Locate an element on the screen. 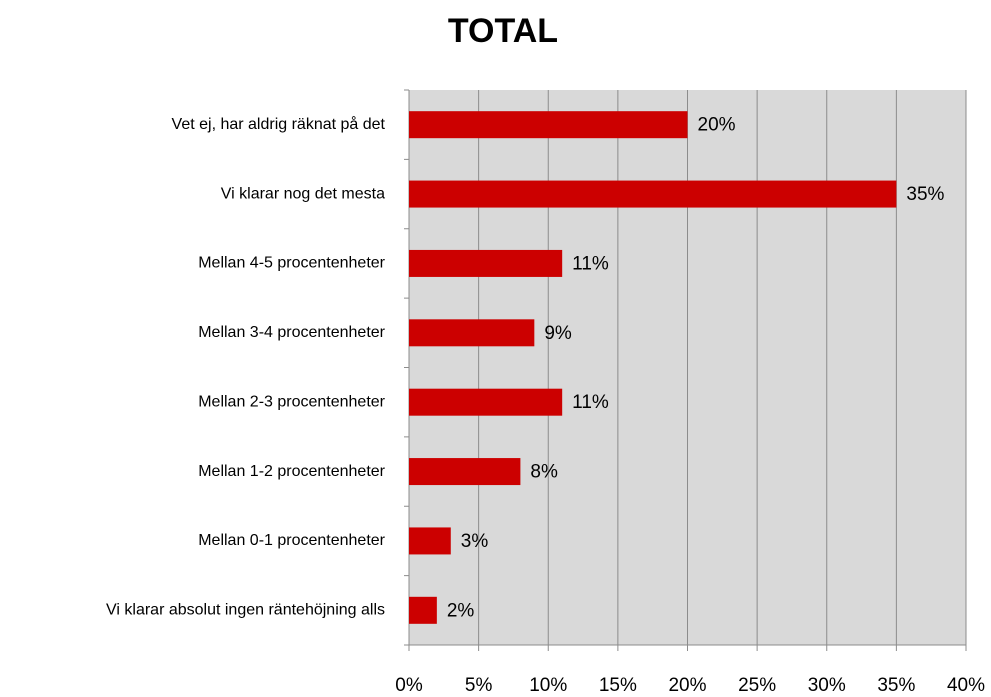 The height and width of the screenshot is (697, 991). x-tick-label: 20% is located at coordinates (687, 685).